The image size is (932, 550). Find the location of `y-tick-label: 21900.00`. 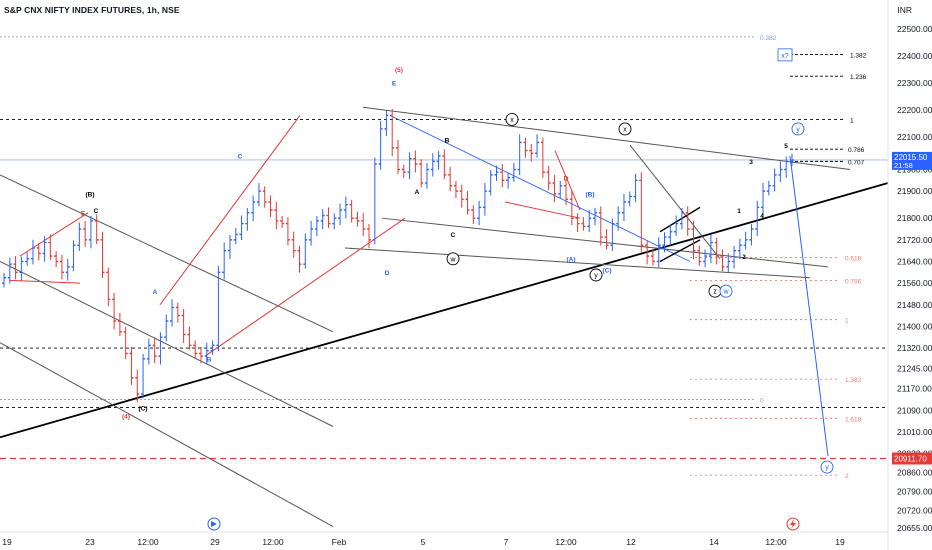

y-tick-label: 21900.00 is located at coordinates (914, 191).